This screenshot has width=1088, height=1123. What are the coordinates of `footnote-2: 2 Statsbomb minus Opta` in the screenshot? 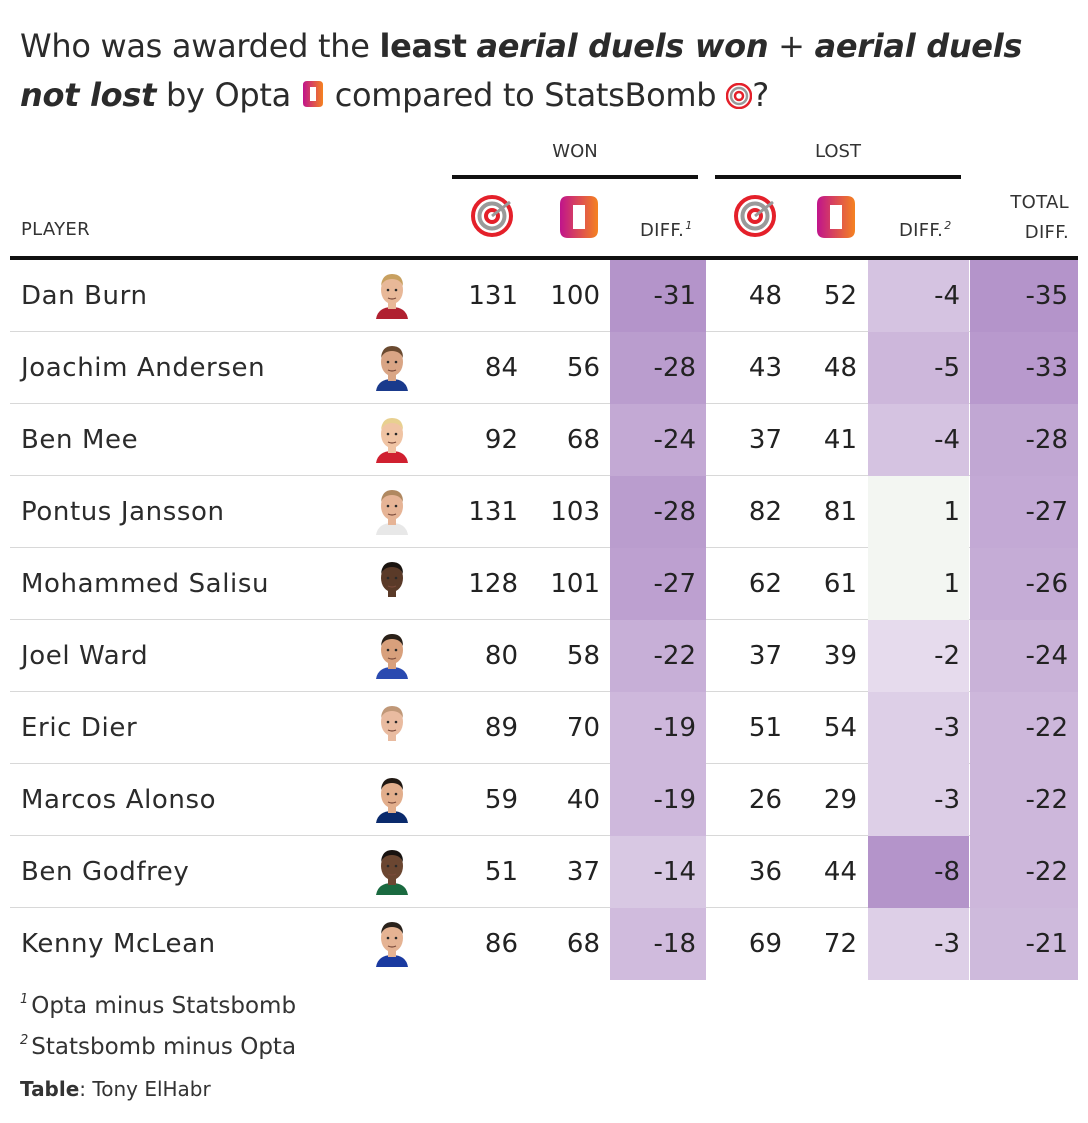 It's located at (158, 1046).